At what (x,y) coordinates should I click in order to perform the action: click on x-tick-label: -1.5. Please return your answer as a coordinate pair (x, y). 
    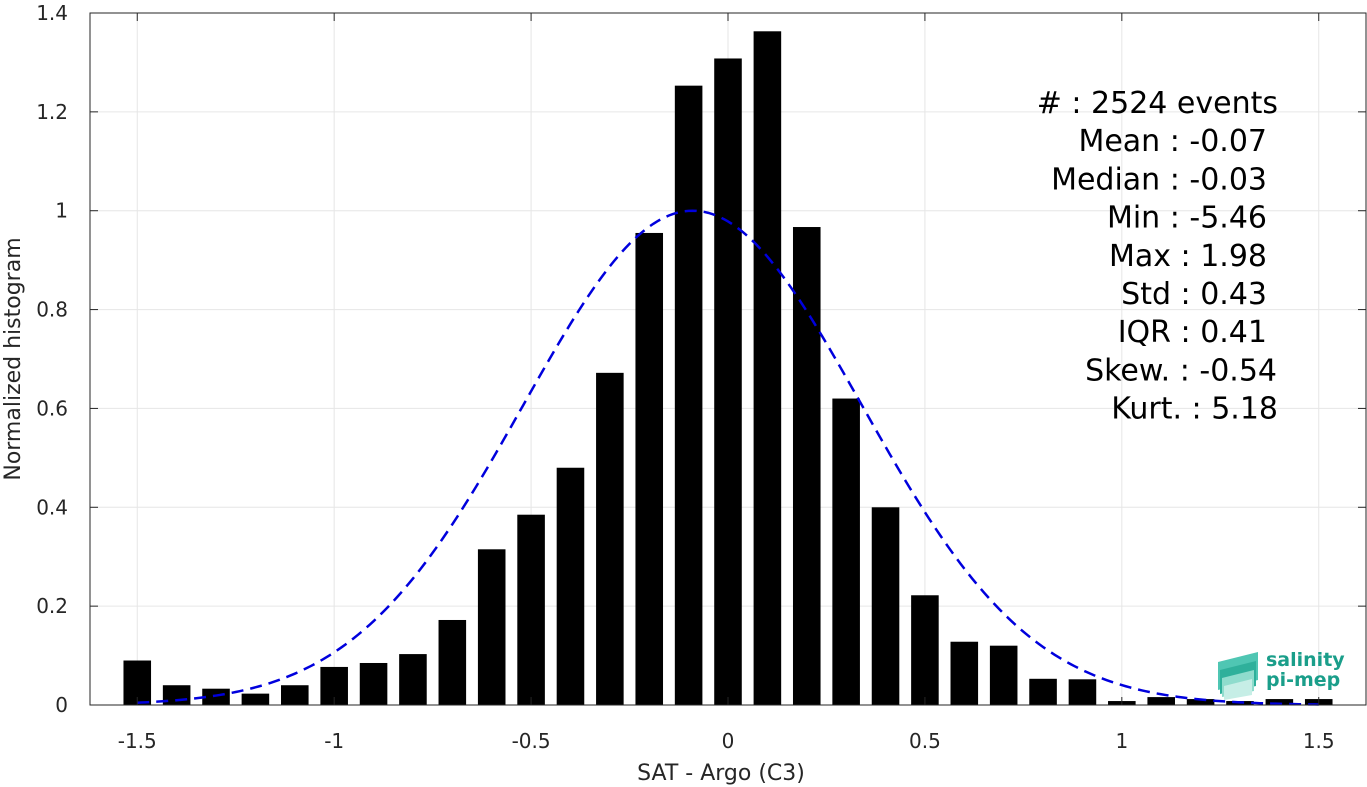
    Looking at the image, I should click on (137, 741).